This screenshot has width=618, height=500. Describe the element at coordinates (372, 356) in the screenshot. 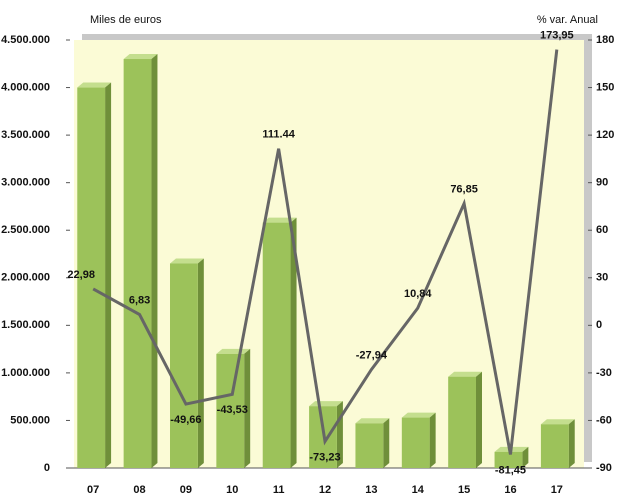

I see `data-label: -27,94` at that location.